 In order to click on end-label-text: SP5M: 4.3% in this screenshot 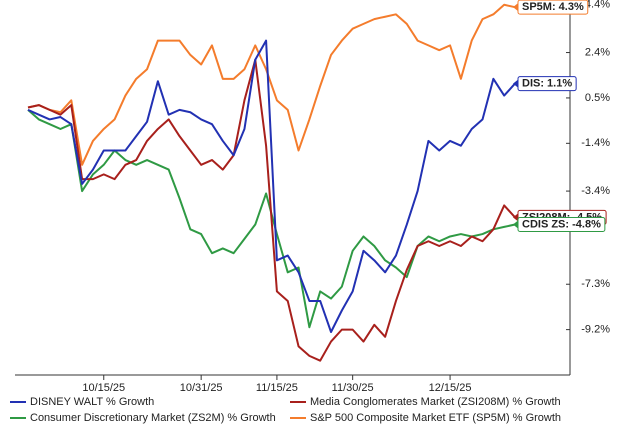, I will do `click(553, 7)`.